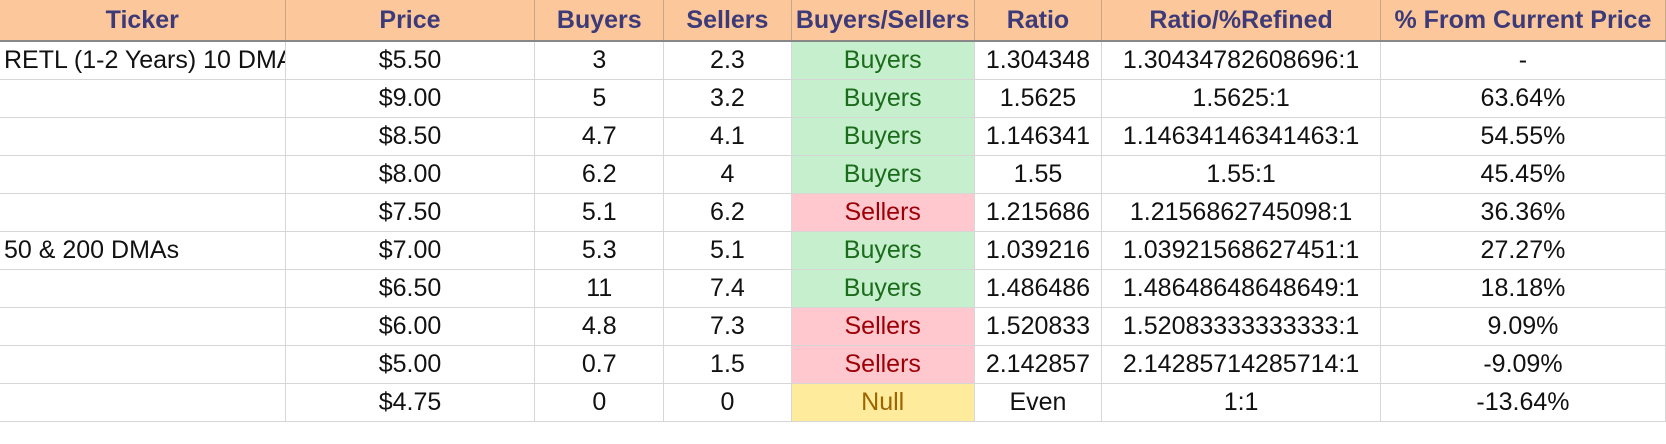 Image resolution: width=1666 pixels, height=444 pixels. What do you see at coordinates (727, 288) in the screenshot?
I see `cell-sellers: 7.4` at bounding box center [727, 288].